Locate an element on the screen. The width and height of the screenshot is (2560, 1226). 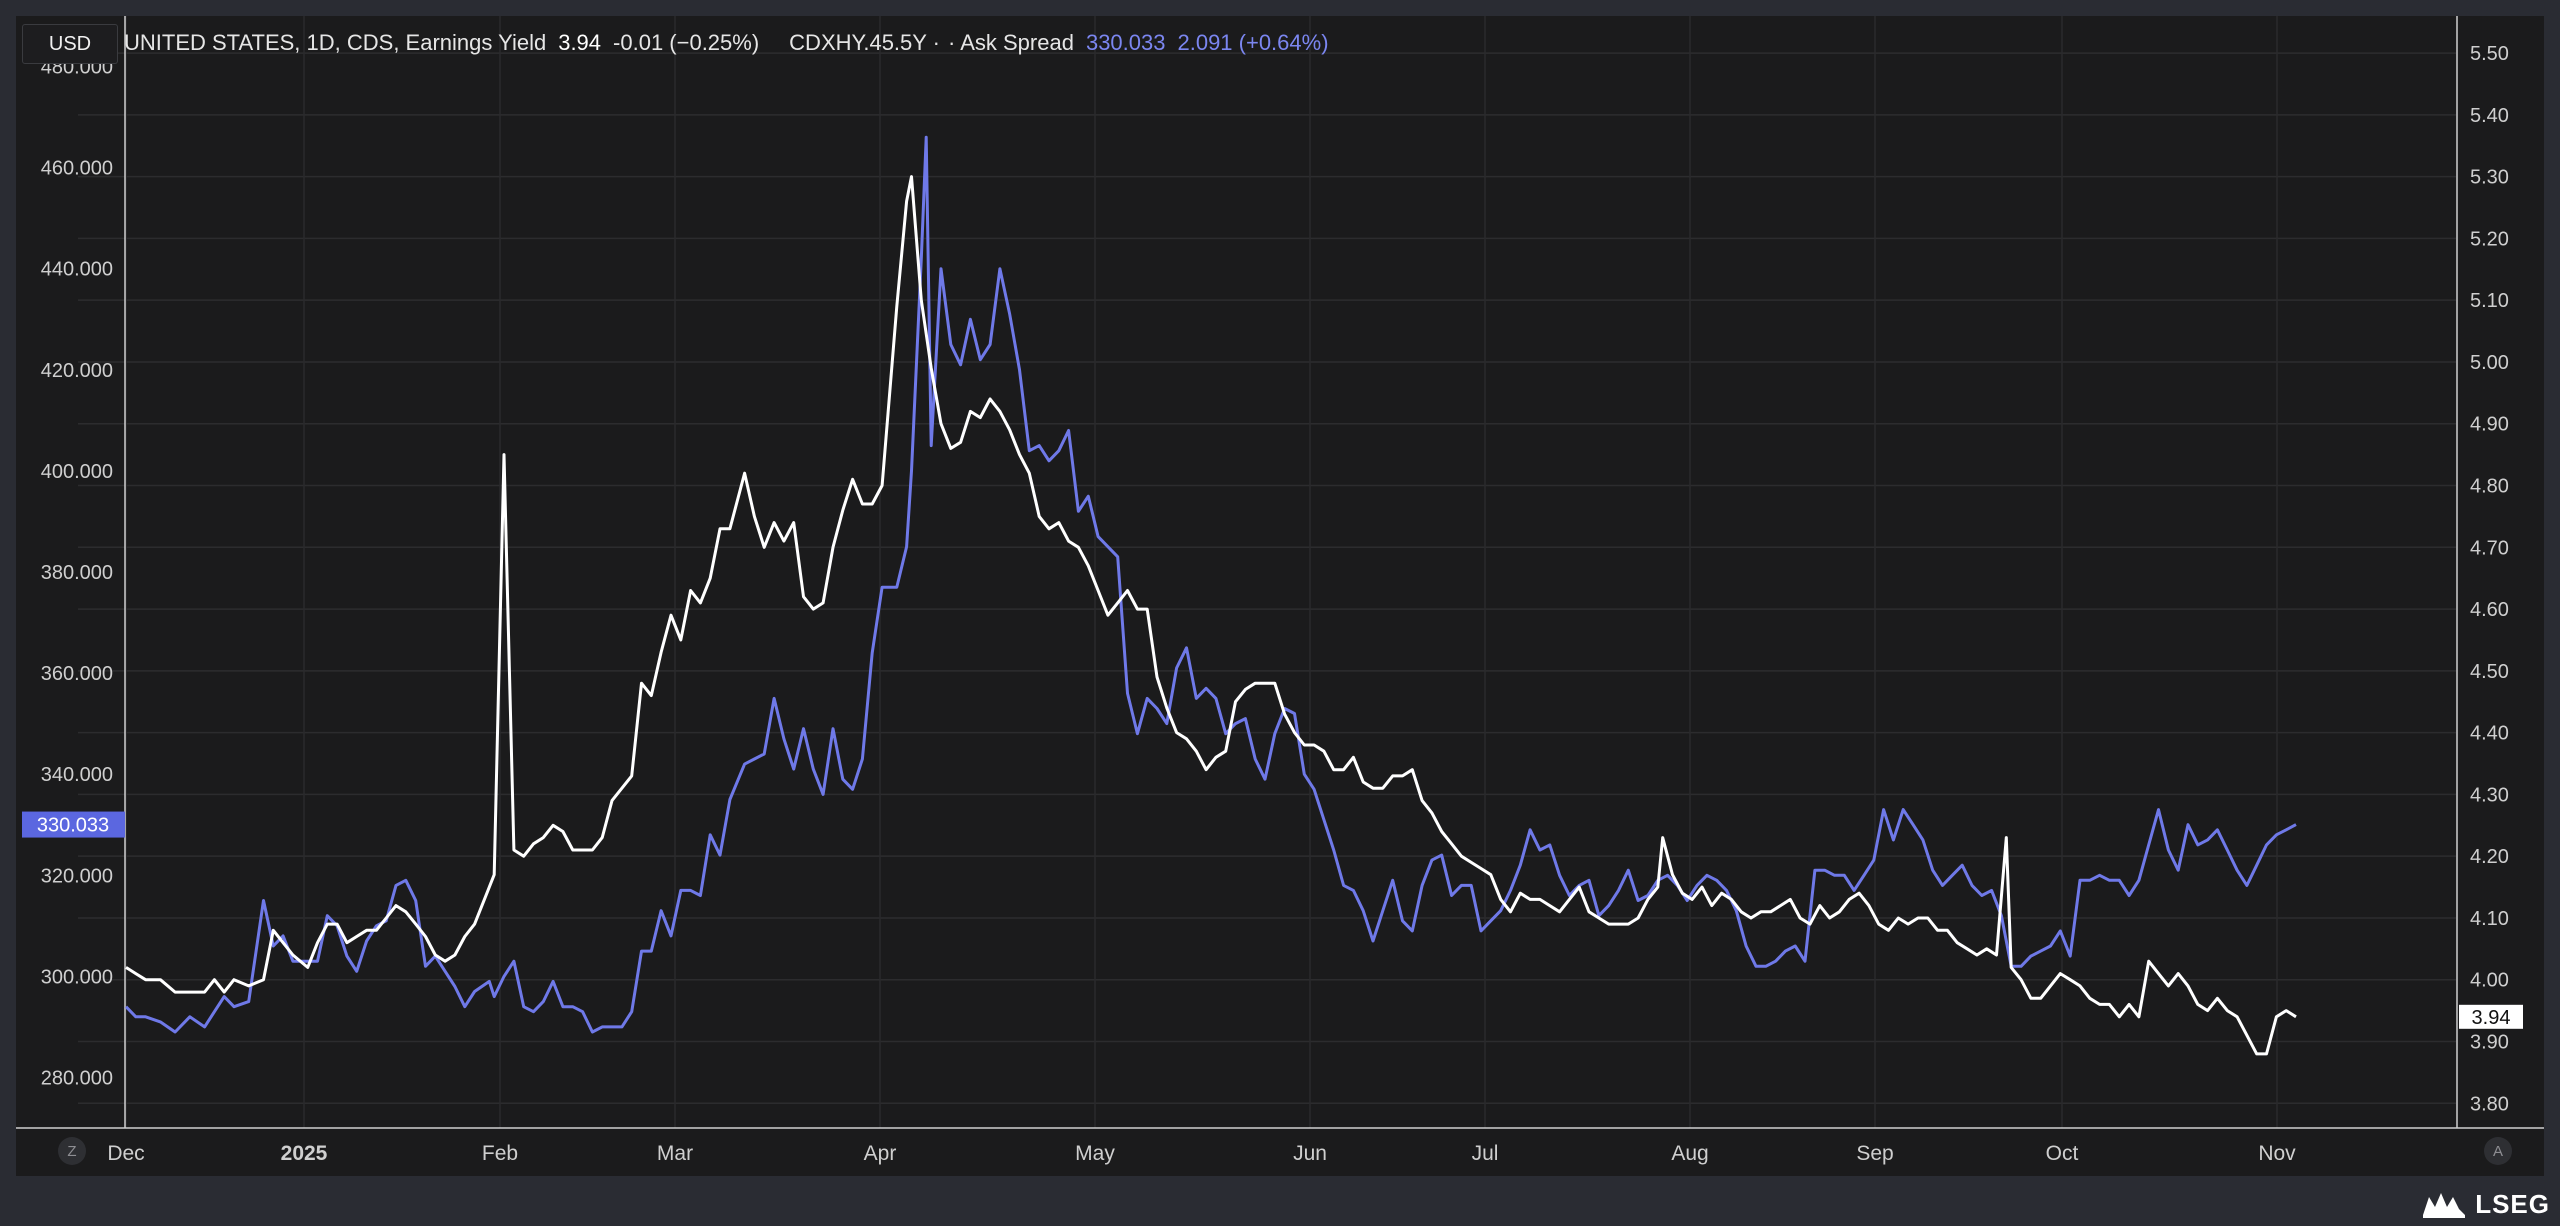
left-axis-tick: 280.000 is located at coordinates (77, 1078).